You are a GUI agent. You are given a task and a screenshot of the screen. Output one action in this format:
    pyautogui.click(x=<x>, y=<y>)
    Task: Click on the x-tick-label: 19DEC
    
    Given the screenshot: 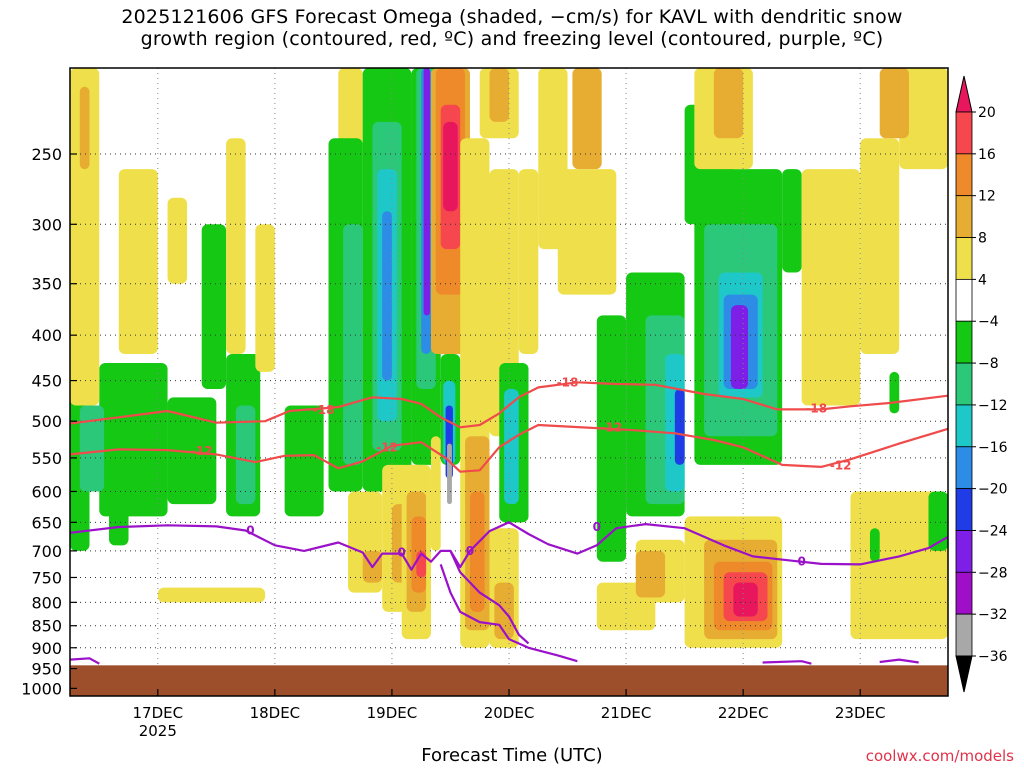 What is the action you would take?
    pyautogui.click(x=392, y=713)
    